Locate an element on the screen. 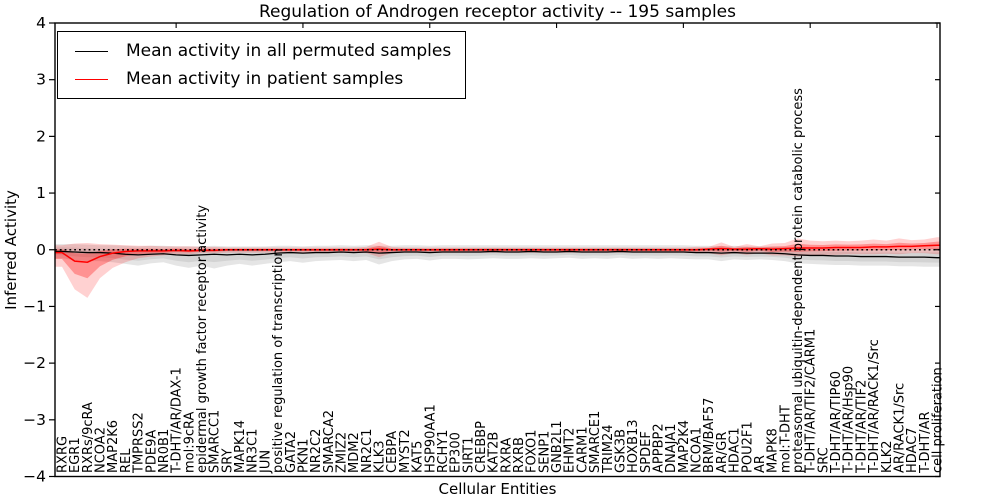 This screenshot has width=1000, height=500. x-tick-label: T-DHT/AR/RACK1/Src is located at coordinates (874, 406).